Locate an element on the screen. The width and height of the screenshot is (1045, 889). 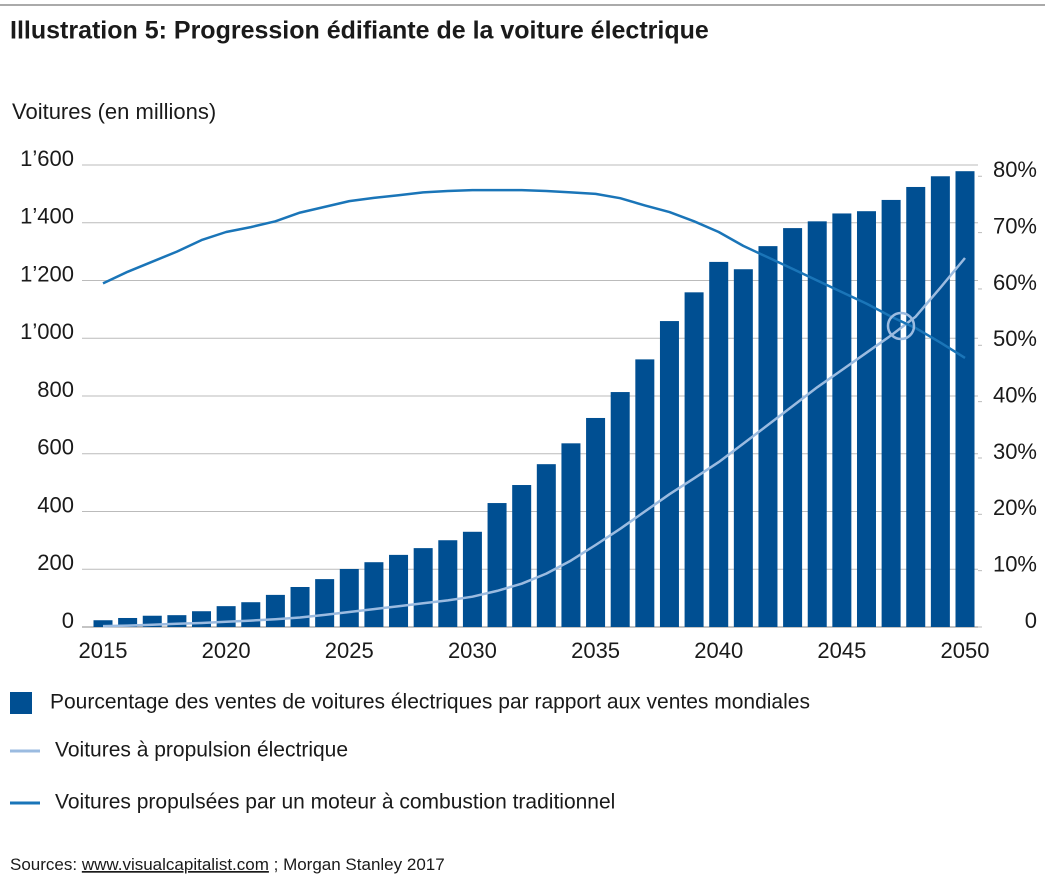
y-tick-label: 200 is located at coordinates (55, 562).